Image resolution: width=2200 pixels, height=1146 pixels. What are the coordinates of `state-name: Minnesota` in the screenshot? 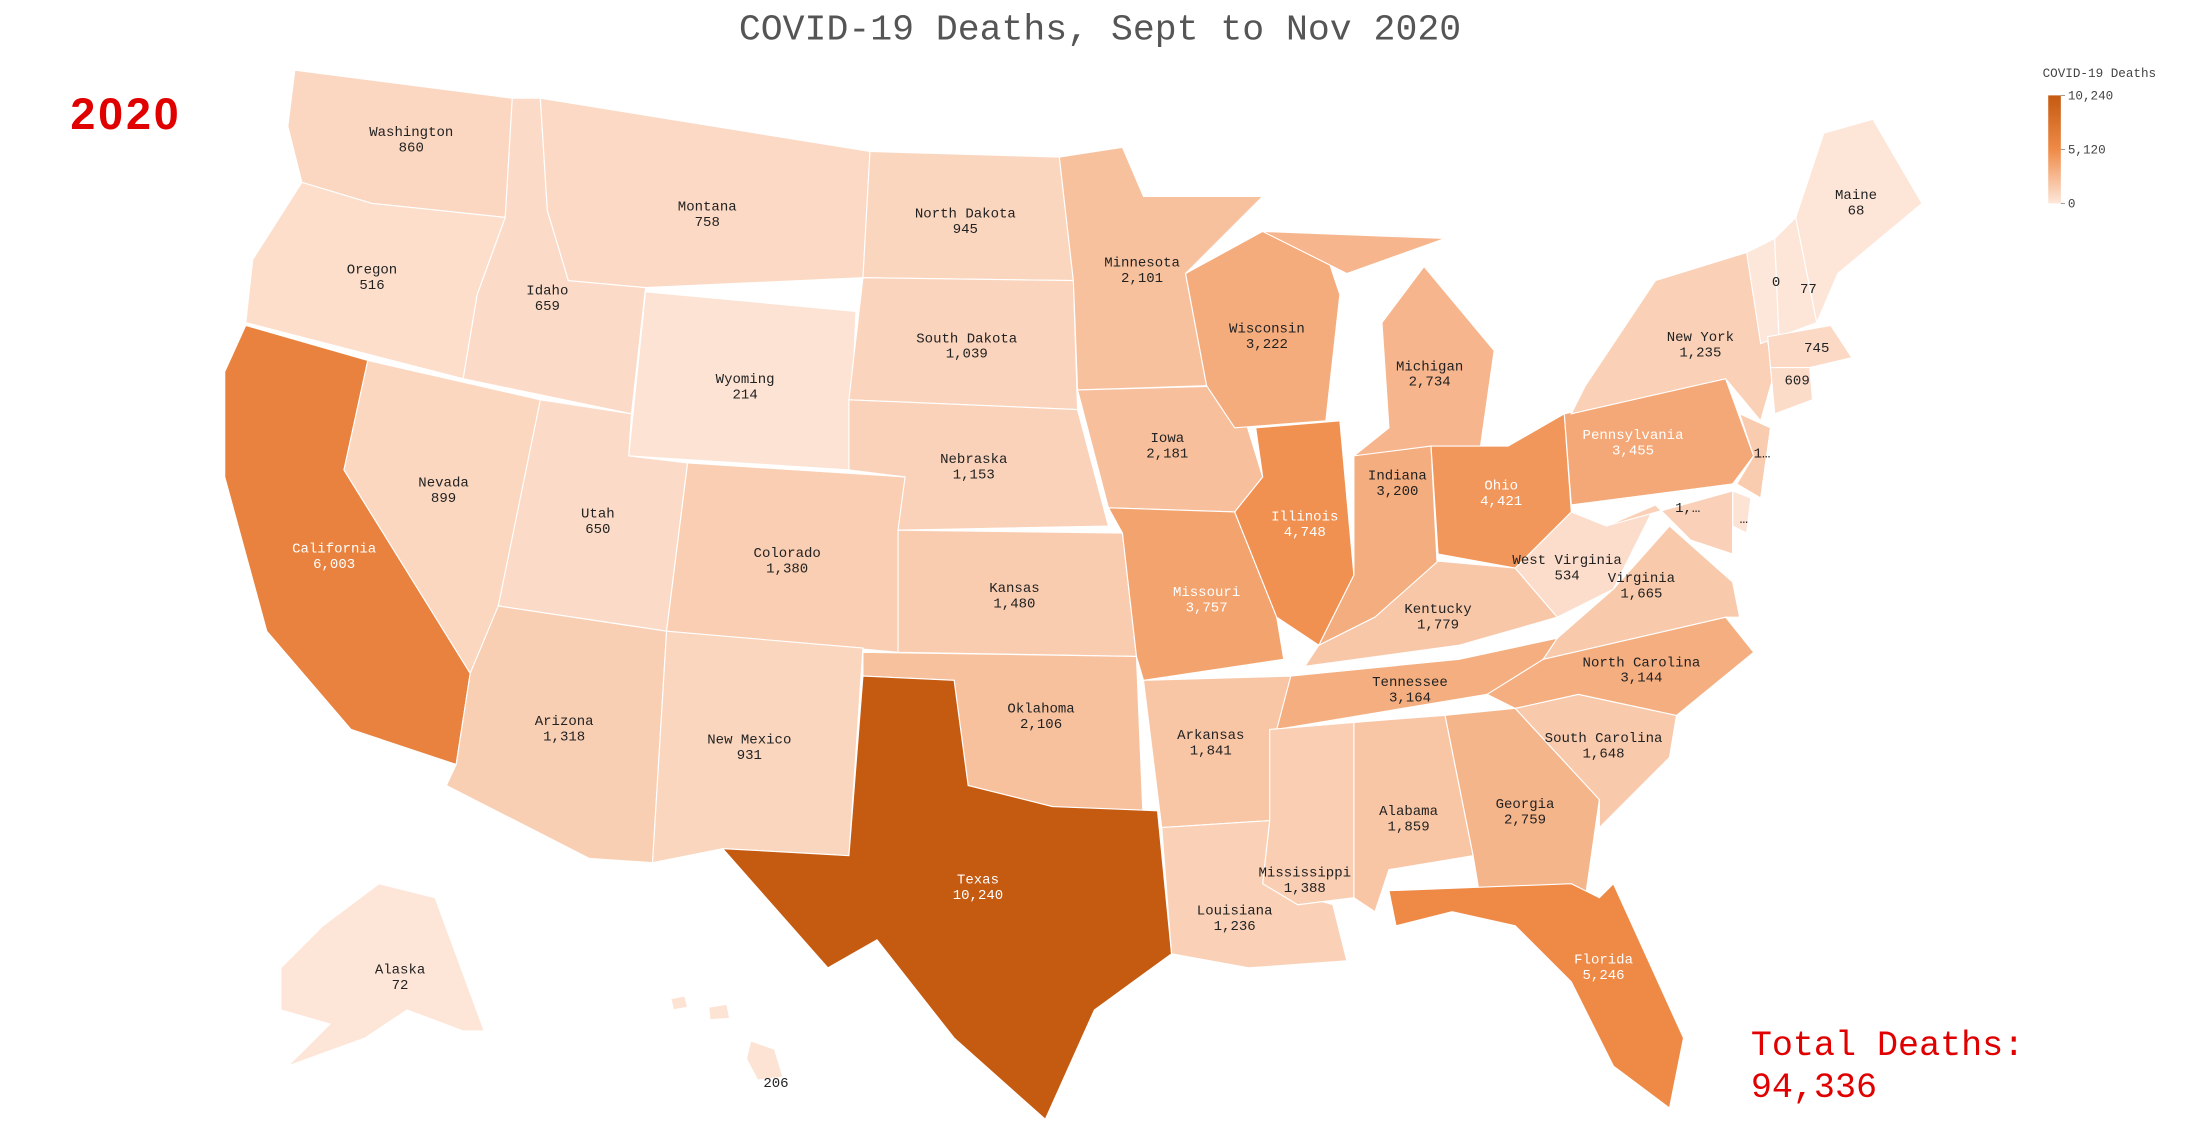 It's located at (1142, 264).